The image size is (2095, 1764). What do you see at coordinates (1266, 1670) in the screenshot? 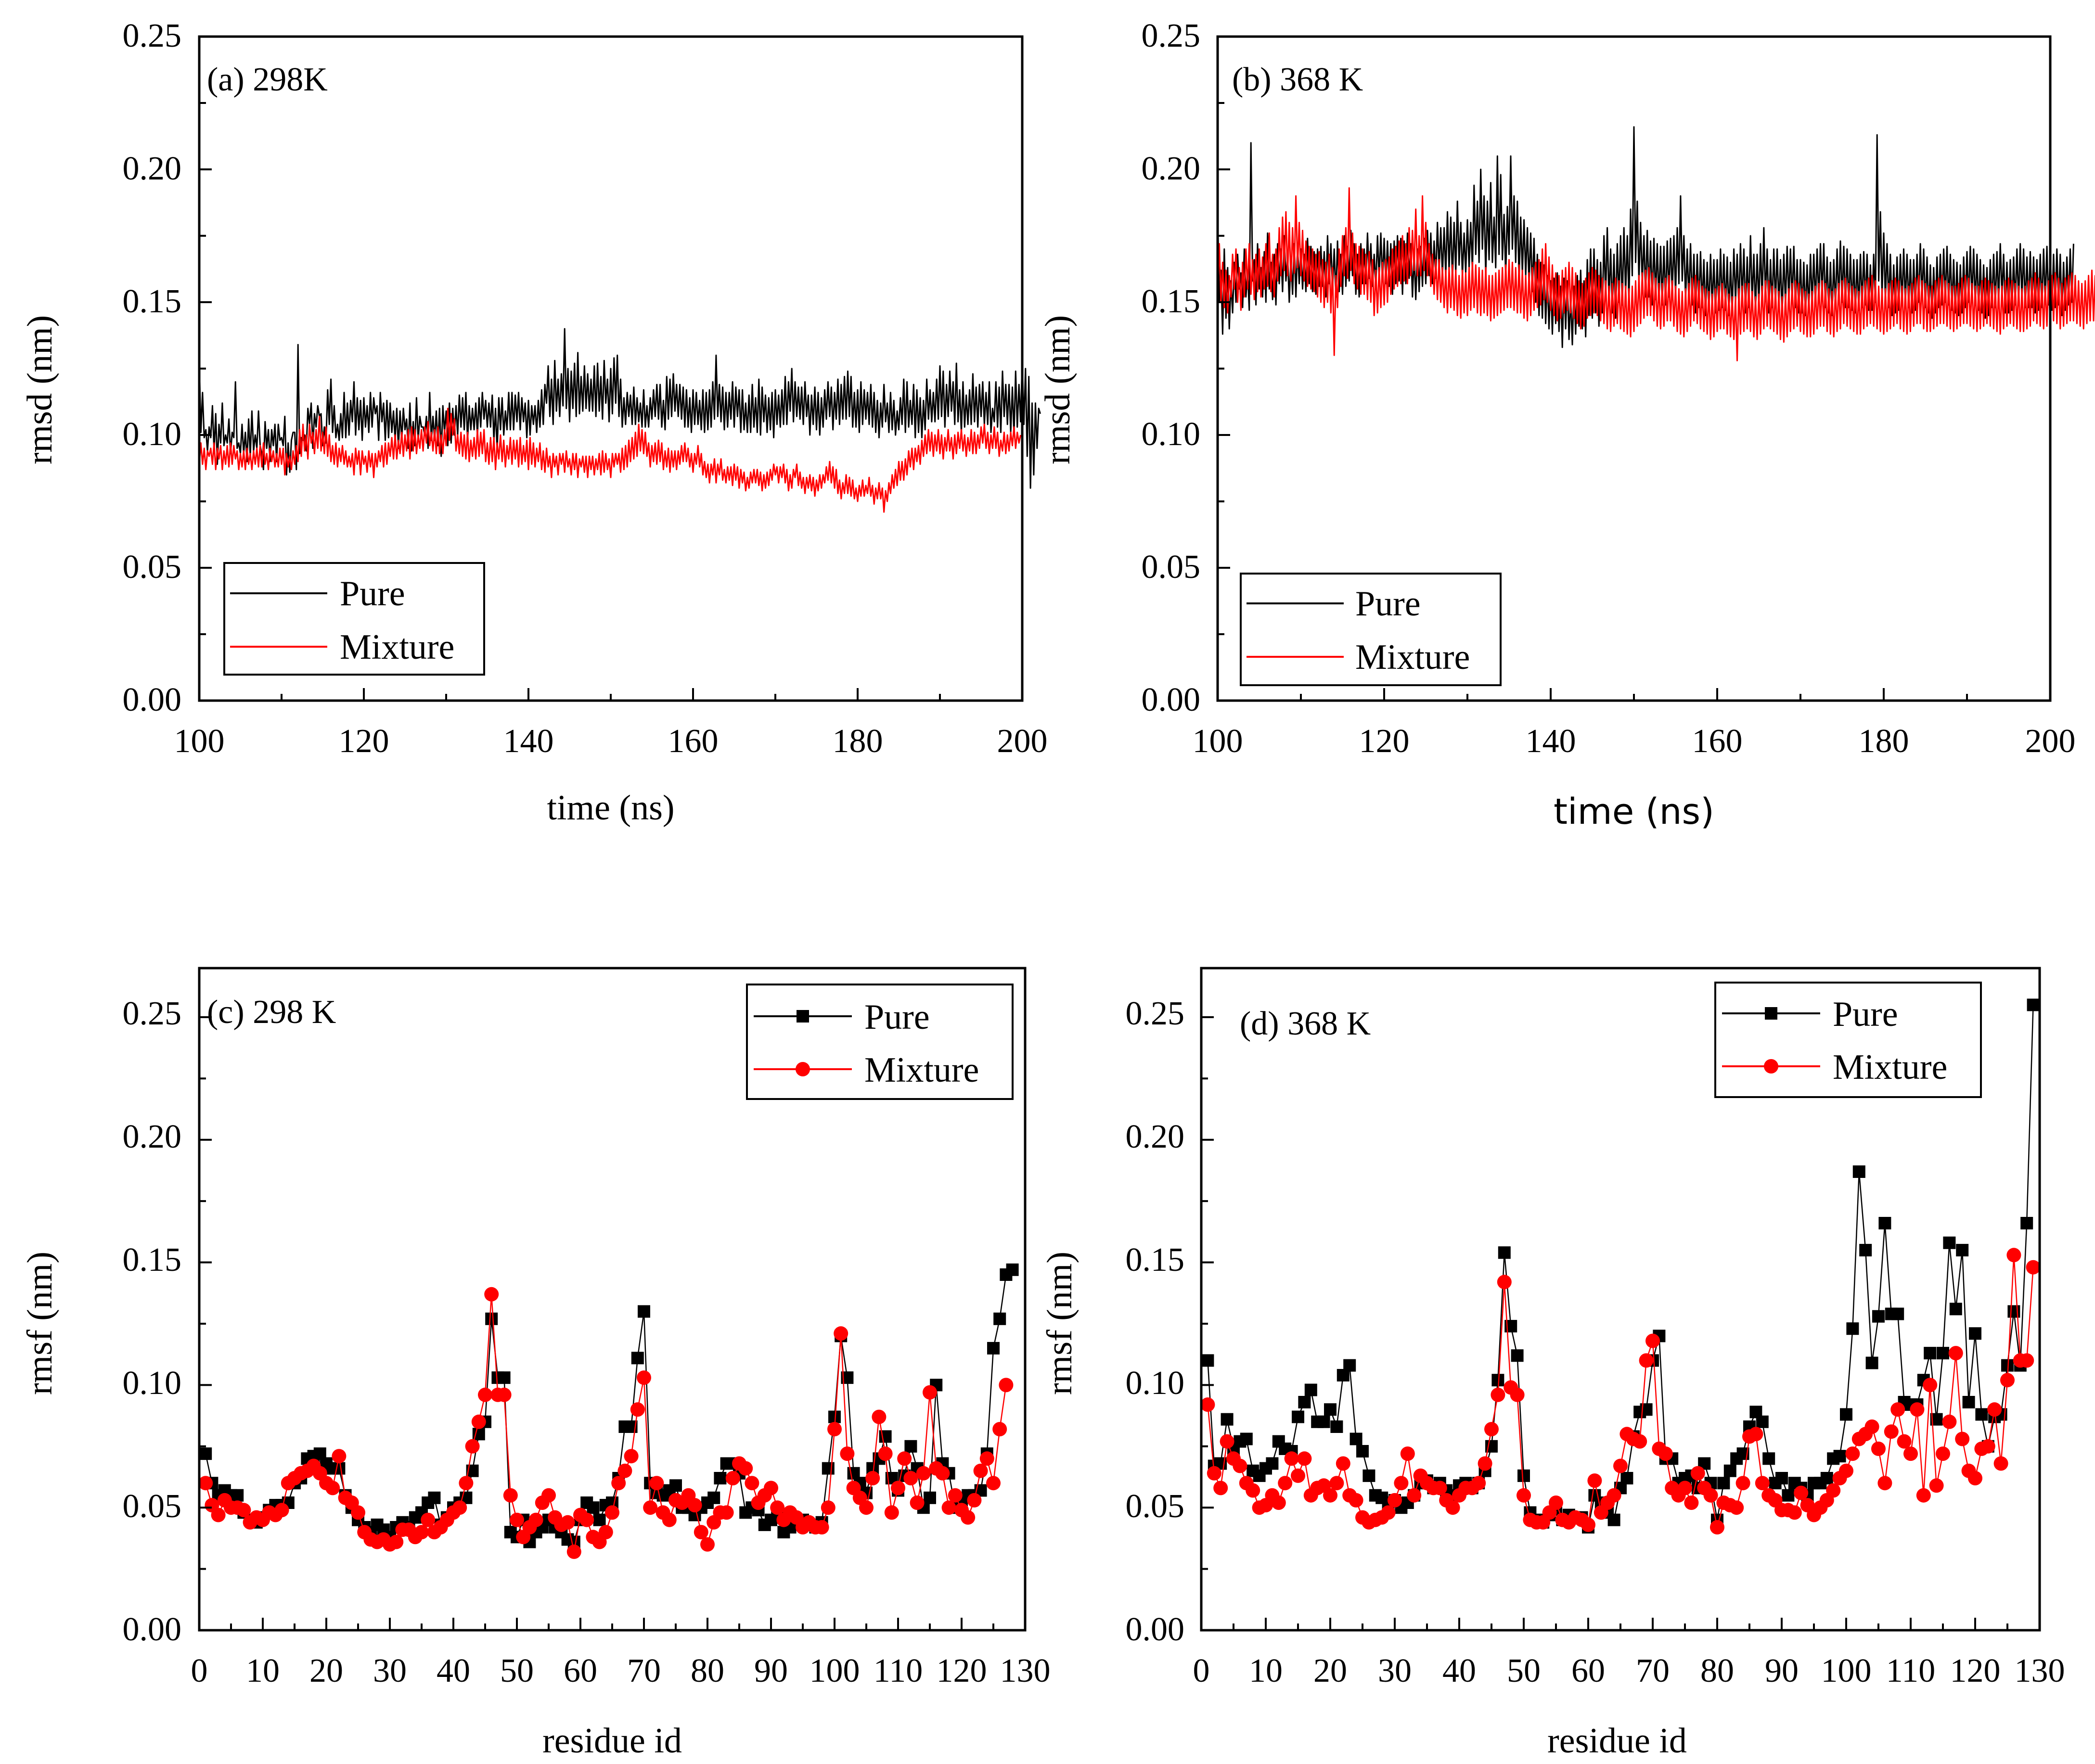
I see `panel-d-xtick-label: 10` at bounding box center [1266, 1670].